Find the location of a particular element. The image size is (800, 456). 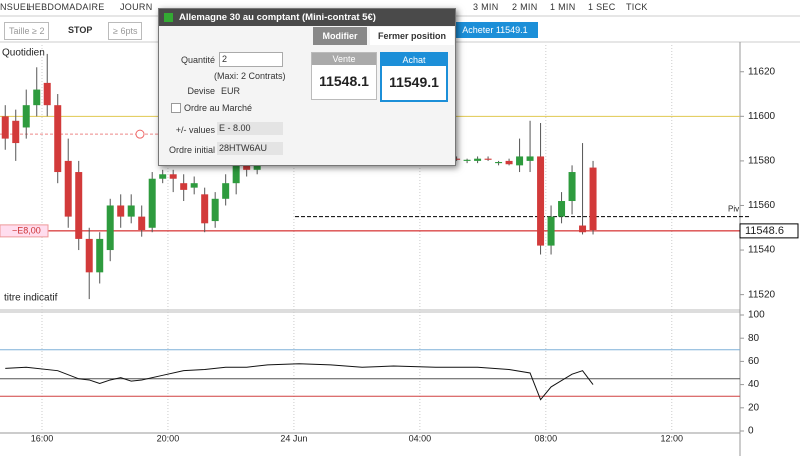

period-label: Quotidien is located at coordinates (23, 53).